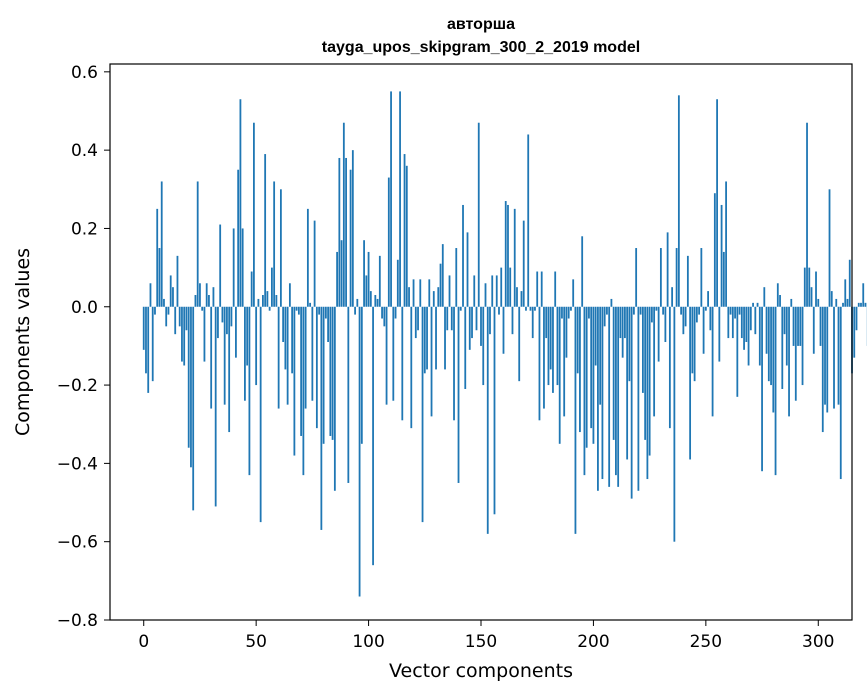  What do you see at coordinates (706, 642) in the screenshot?
I see `x-tick-label: 250` at bounding box center [706, 642].